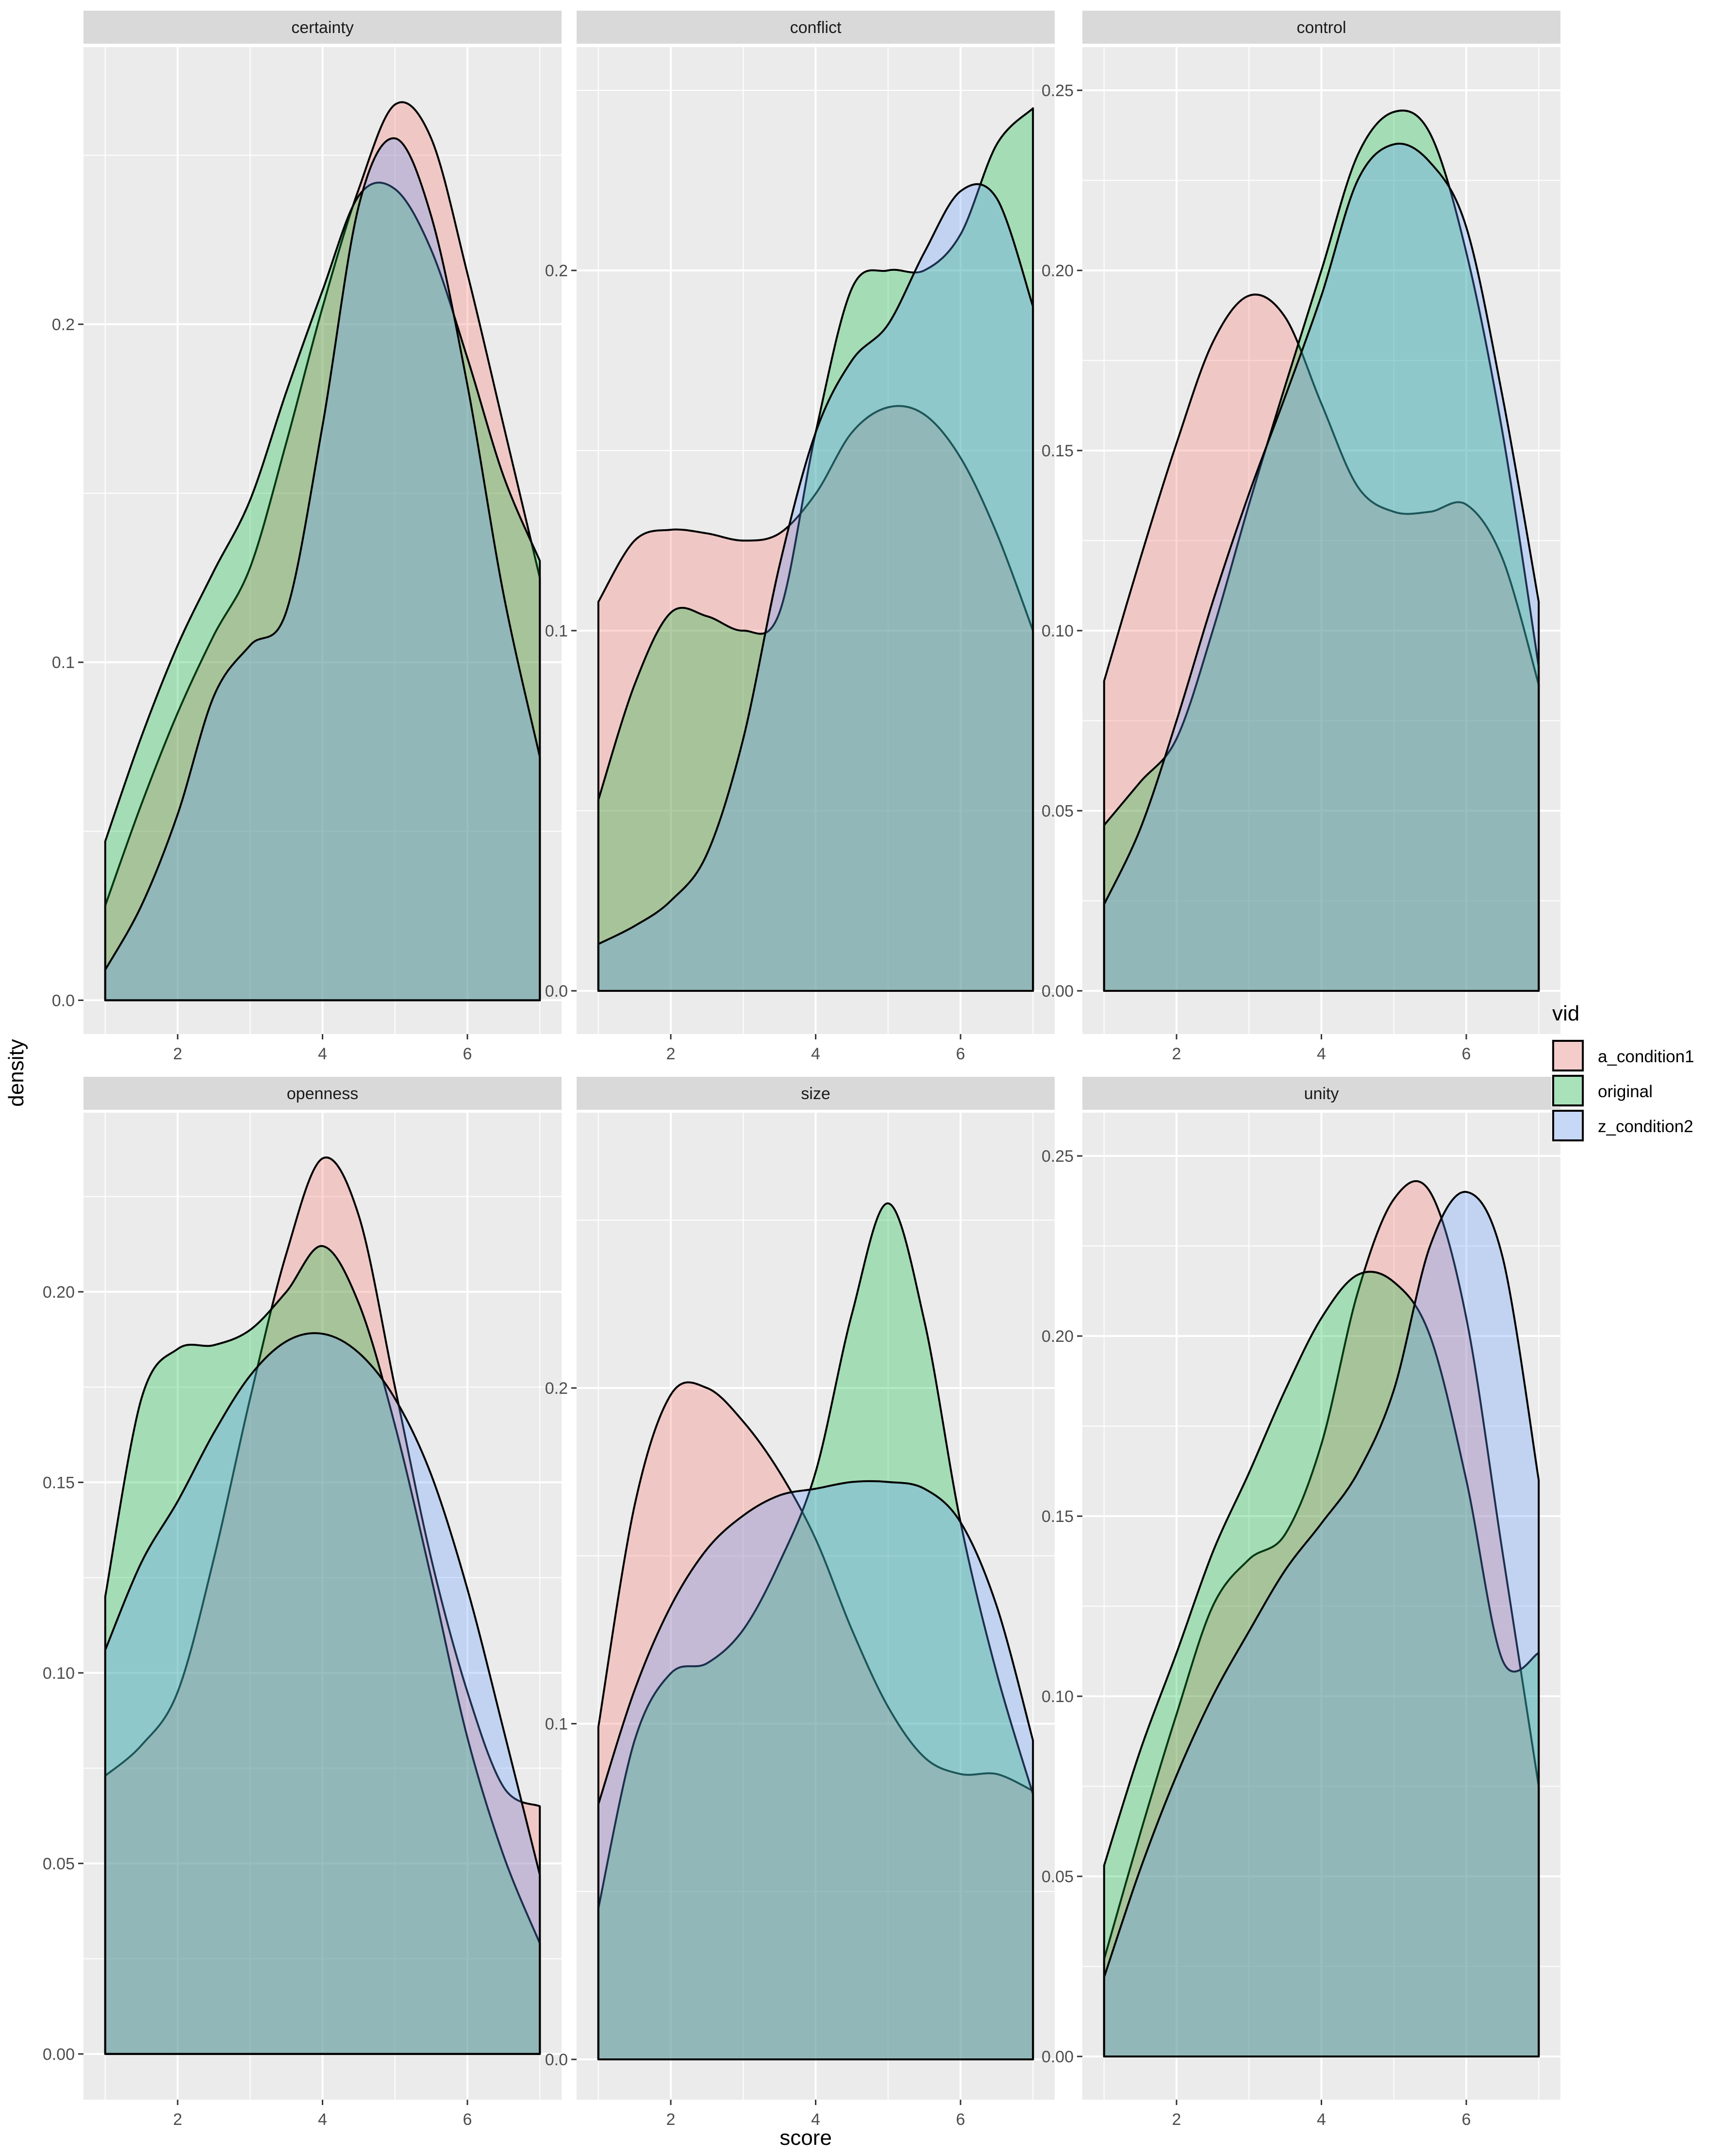 The image size is (1725, 2156). I want to click on panel-unity: unity 0.00 0.05 0.10 0.15 0.20 0.25 2 4 6, so click(1301, 1603).